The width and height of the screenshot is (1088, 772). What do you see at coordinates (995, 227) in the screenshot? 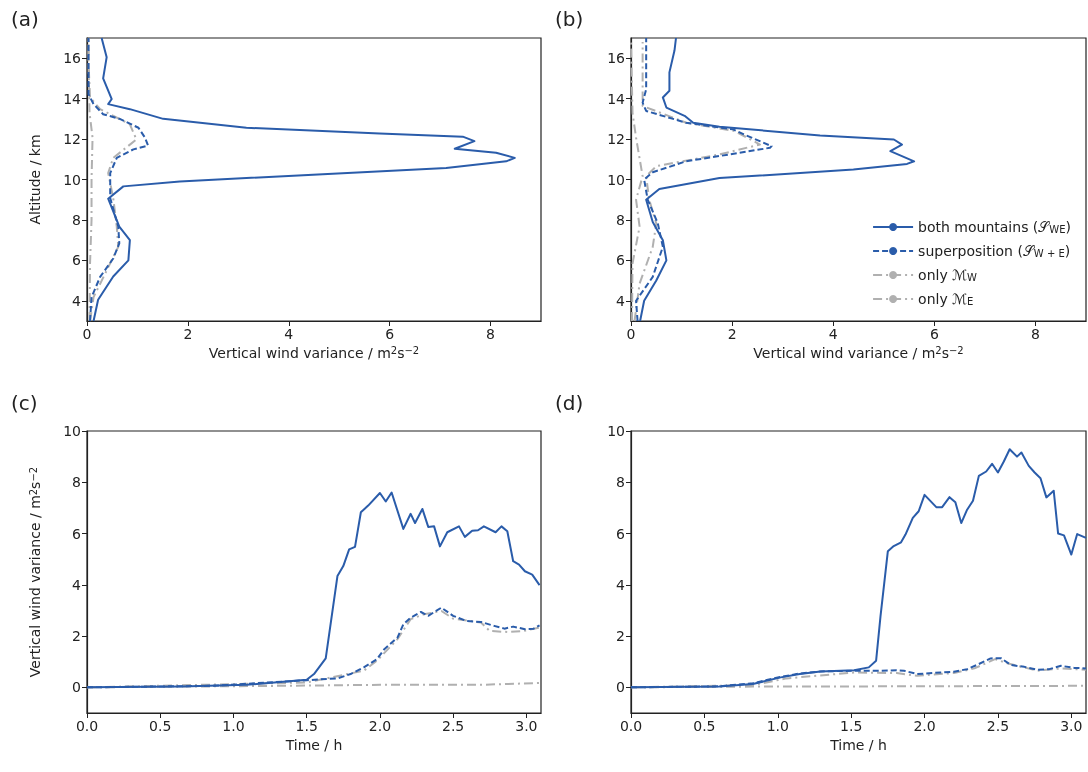
I see `legend-label: both mountains (𝒮WE)` at bounding box center [995, 227].